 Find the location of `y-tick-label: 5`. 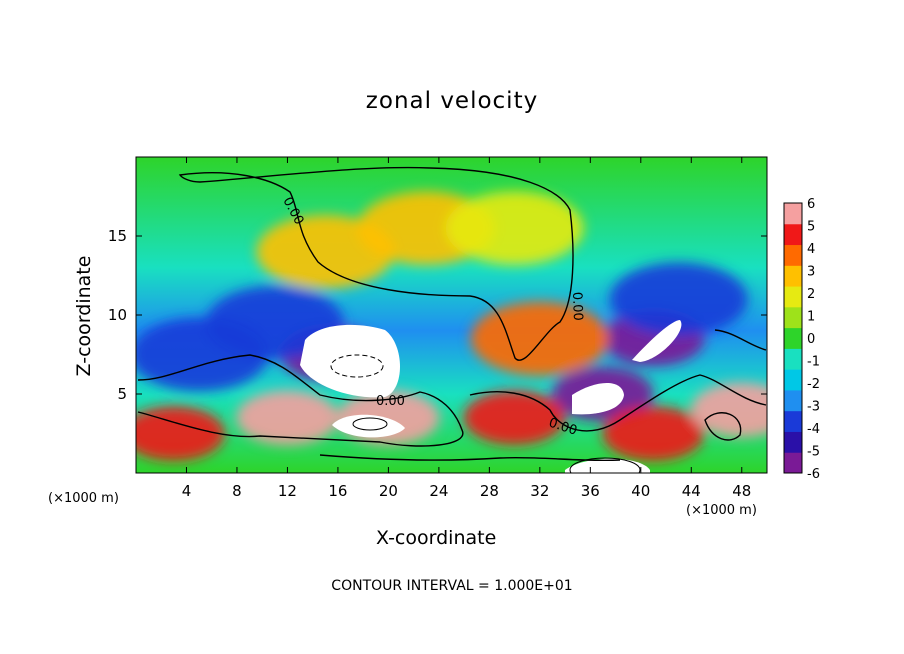

y-tick-label: 5 is located at coordinates (122, 394).